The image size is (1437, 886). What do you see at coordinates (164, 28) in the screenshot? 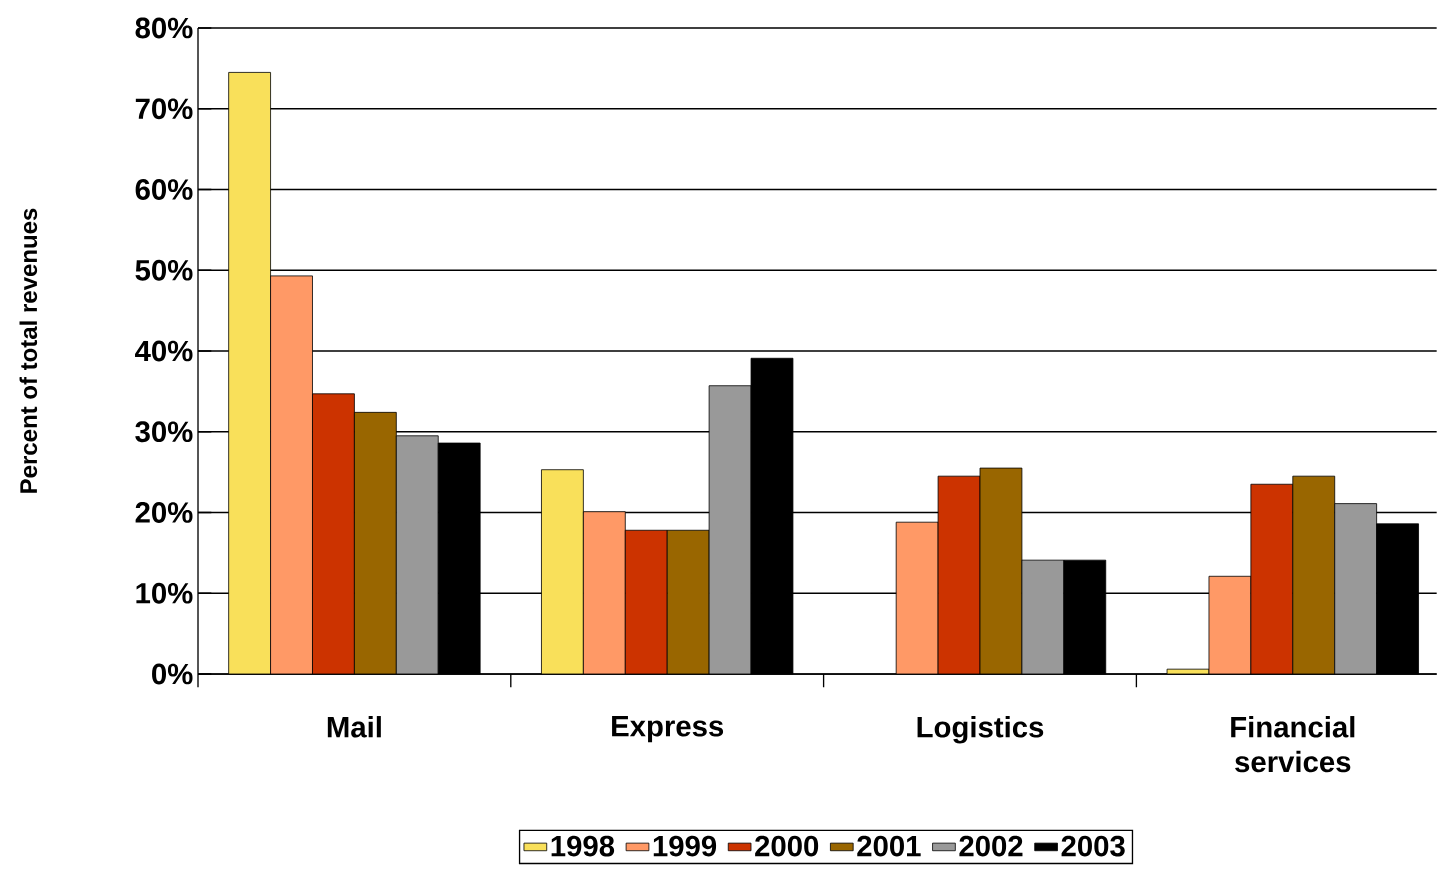
I see `y-tick-label: 80%` at bounding box center [164, 28].